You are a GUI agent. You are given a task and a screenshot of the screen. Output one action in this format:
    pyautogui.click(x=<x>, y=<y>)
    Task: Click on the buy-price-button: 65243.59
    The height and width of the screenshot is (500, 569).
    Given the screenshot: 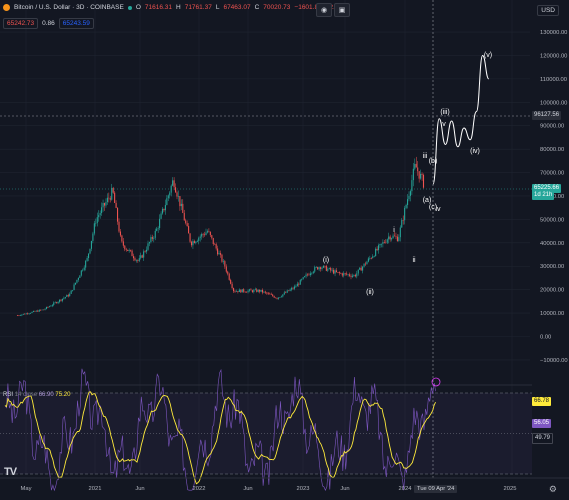 What is the action you would take?
    pyautogui.click(x=76, y=23)
    